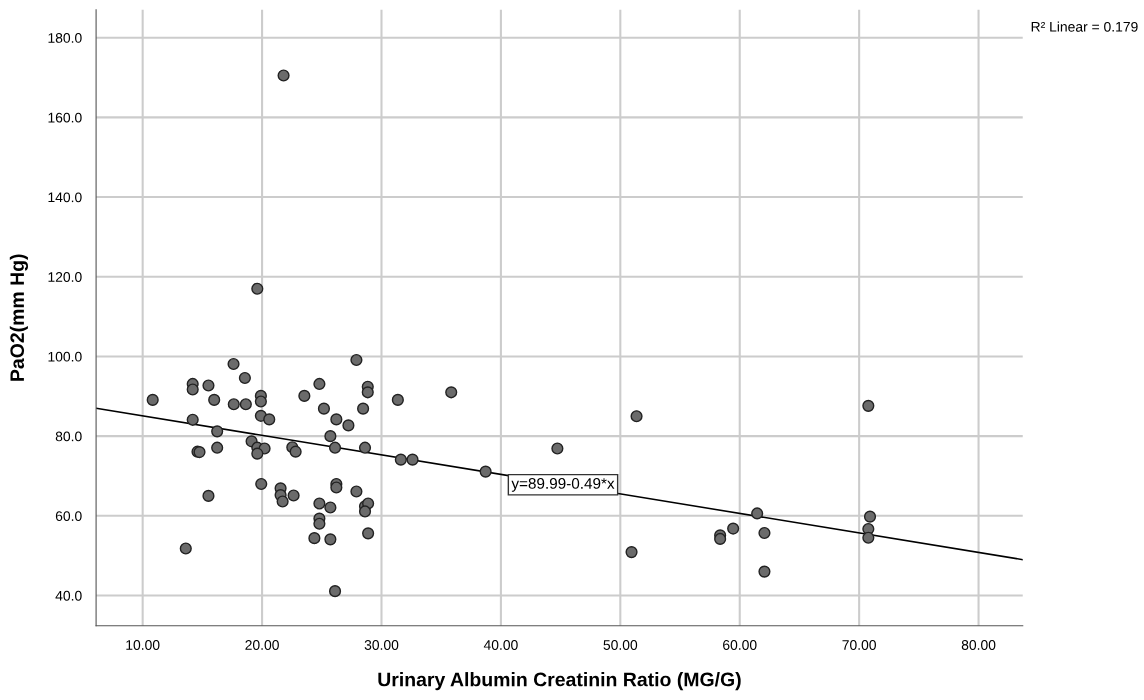 Image resolution: width=1144 pixels, height=700 pixels. Describe the element at coordinates (381, 645) in the screenshot. I see `x-tick-label: 30.00` at that location.